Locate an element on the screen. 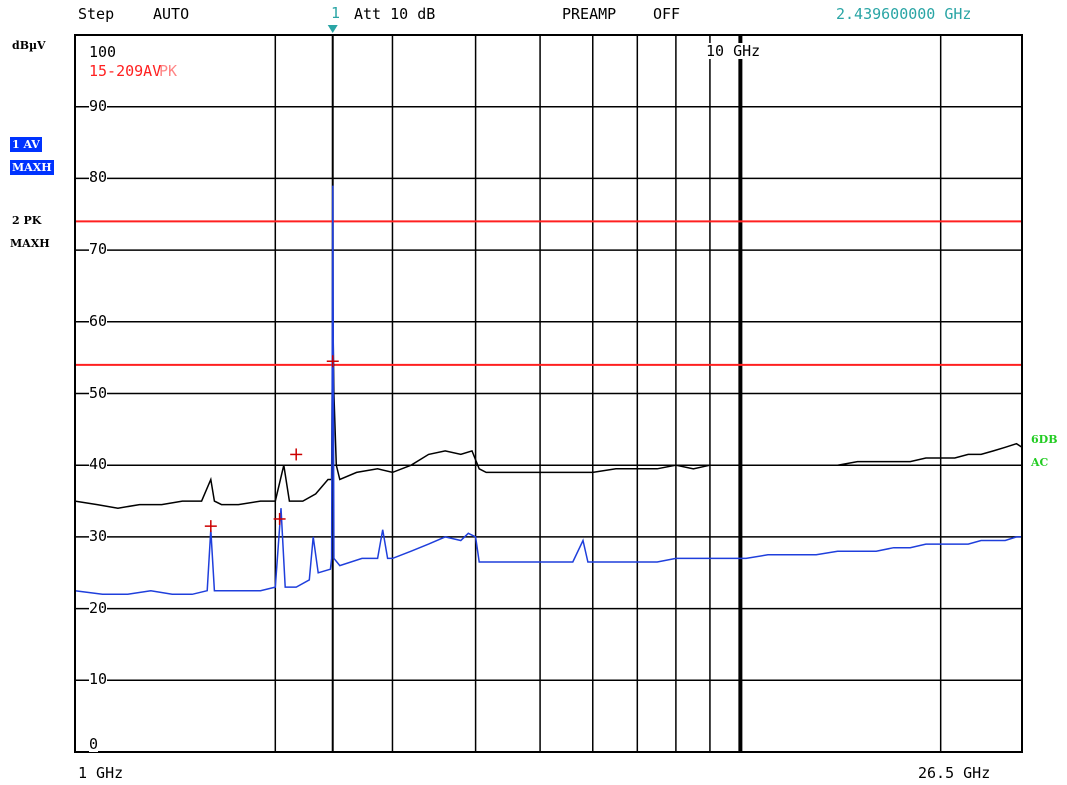 The image size is (1067, 785). trace2-mode: MAXH is located at coordinates (30, 243).